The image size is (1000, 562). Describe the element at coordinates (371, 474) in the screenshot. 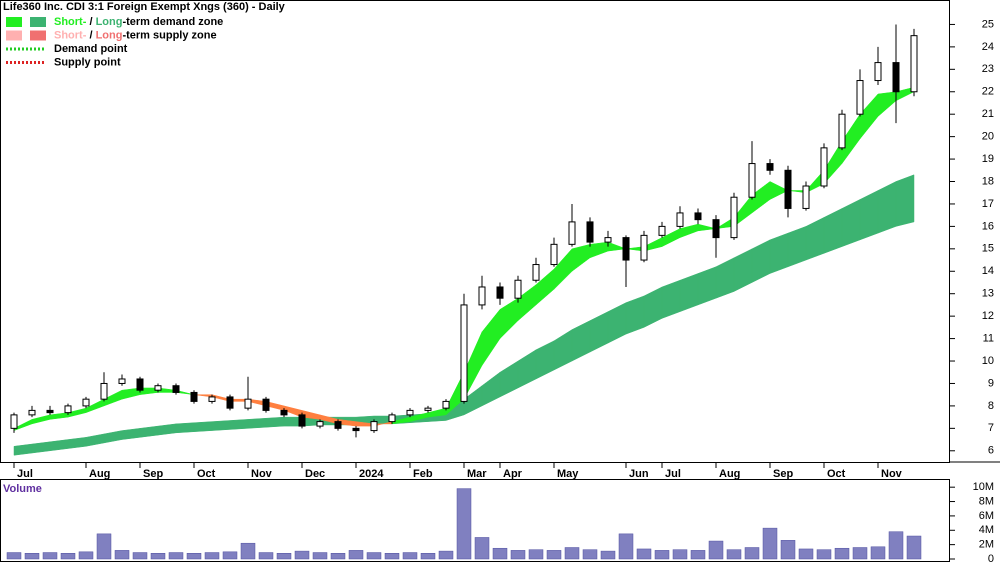

I see `x-tick-label: 2024` at that location.